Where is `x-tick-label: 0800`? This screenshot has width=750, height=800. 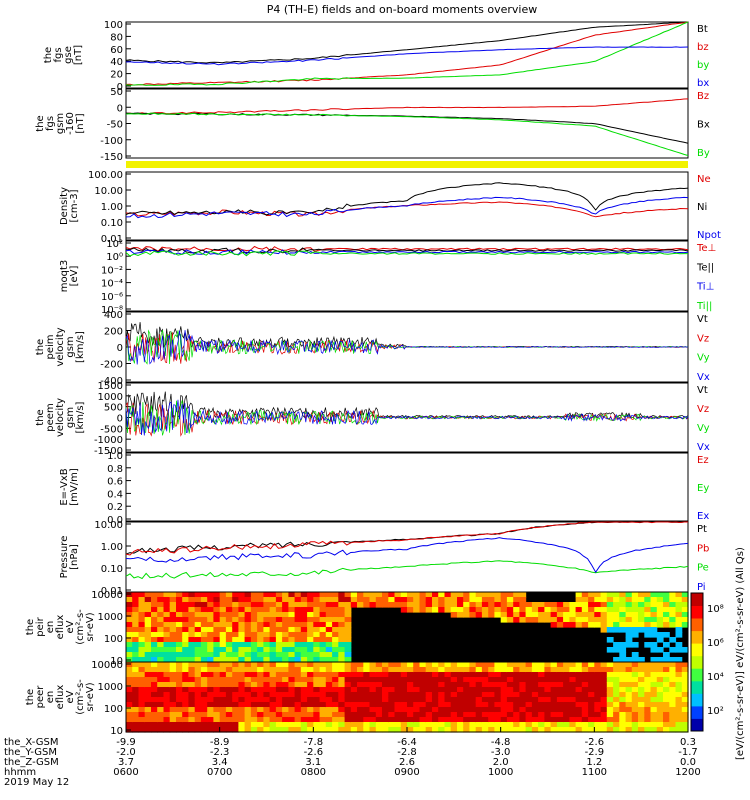 x-tick-label: 0800 is located at coordinates (313, 772).